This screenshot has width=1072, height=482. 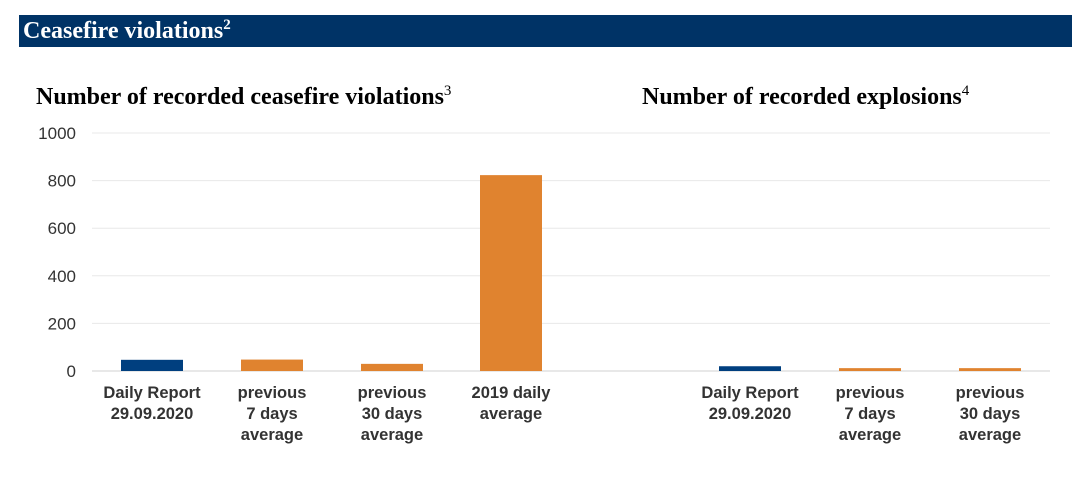 What do you see at coordinates (512, 393) in the screenshot?
I see `x-tick-label: 2019 daily` at bounding box center [512, 393].